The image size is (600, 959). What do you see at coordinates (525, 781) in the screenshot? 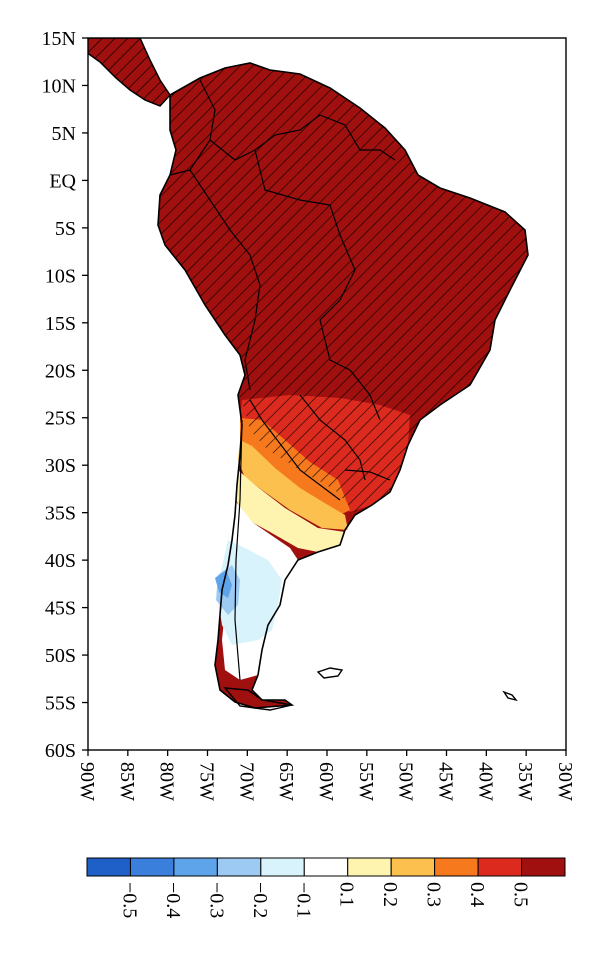
I see `lon-tick-label: 35W` at bounding box center [525, 781].